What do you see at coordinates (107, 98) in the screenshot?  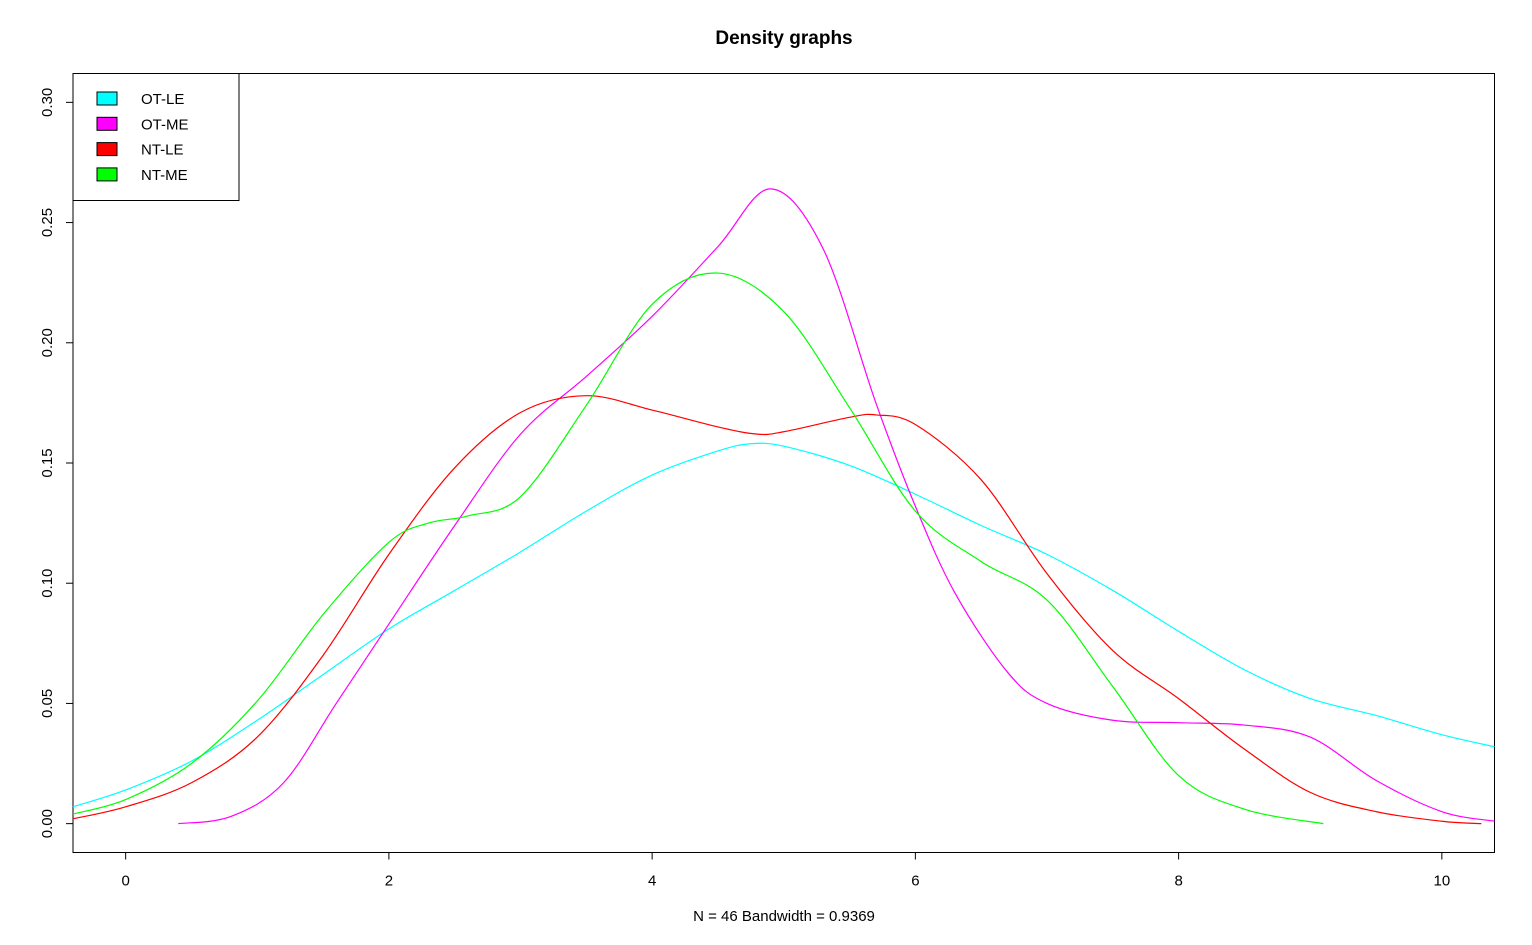 I see `legend-swatch-ot-le` at bounding box center [107, 98].